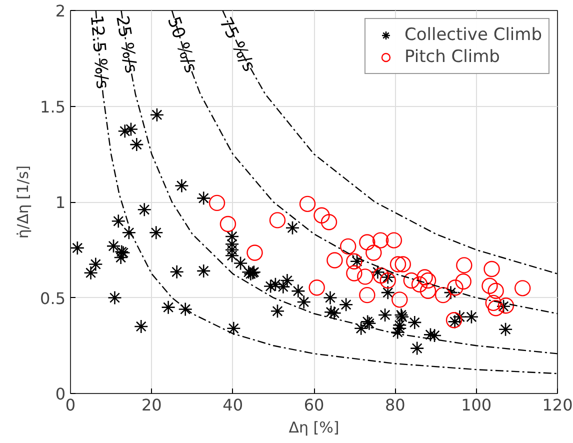  I want to click on text: 75 %/s, so click(236, 45).